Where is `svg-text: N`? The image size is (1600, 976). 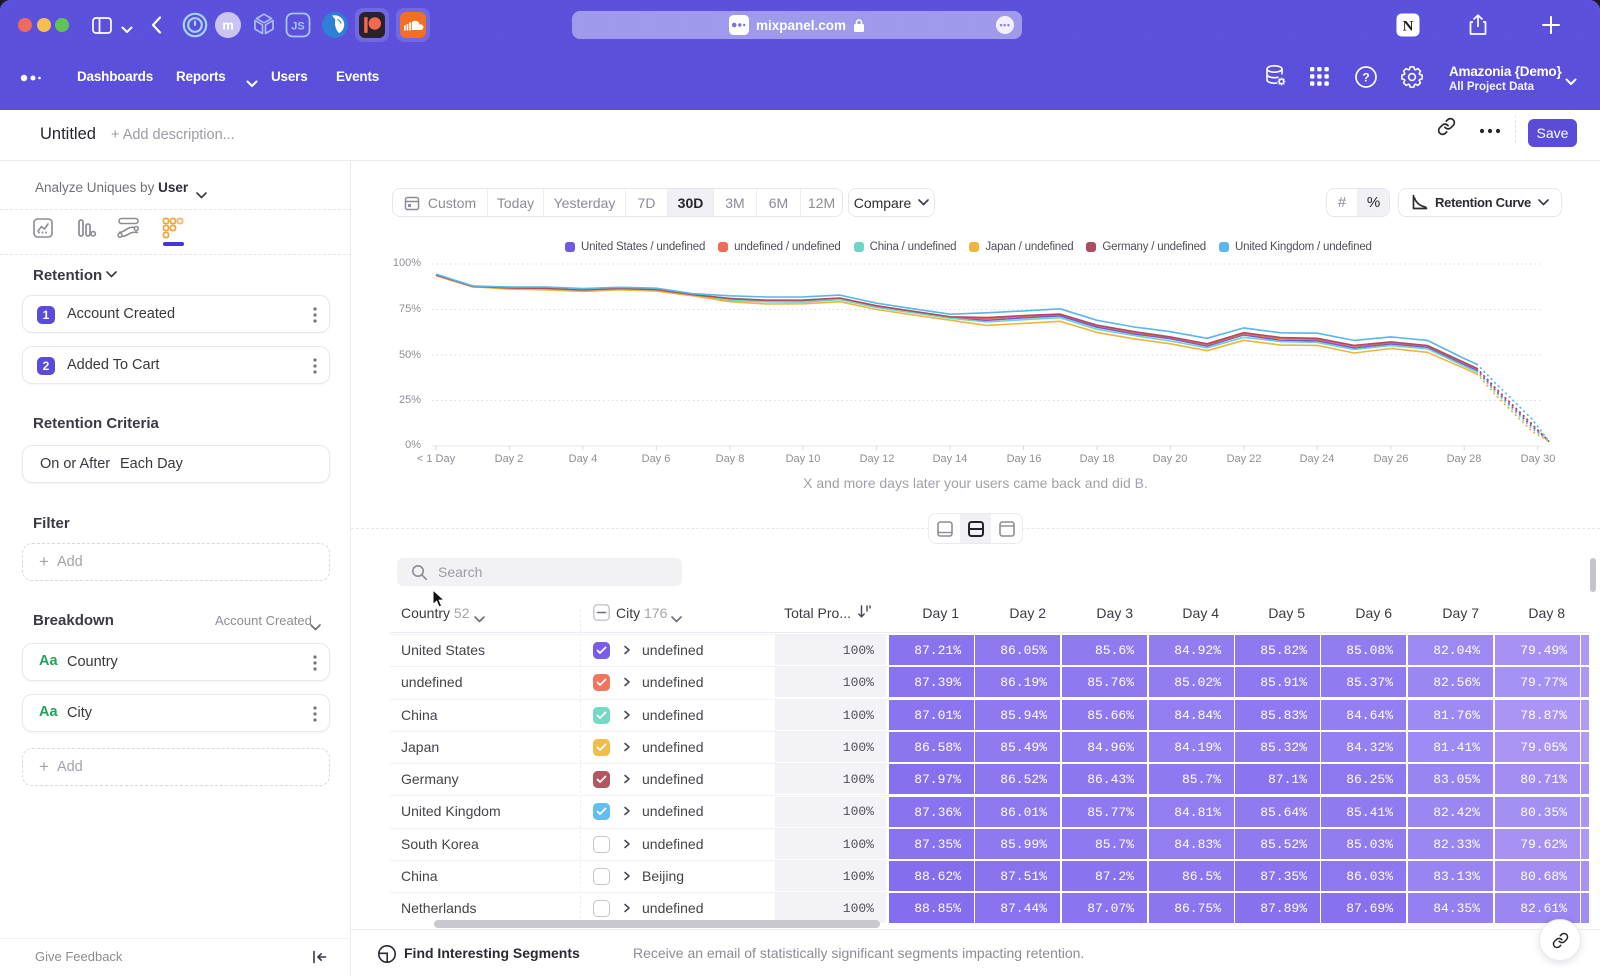 svg-text: N is located at coordinates (1408, 27).